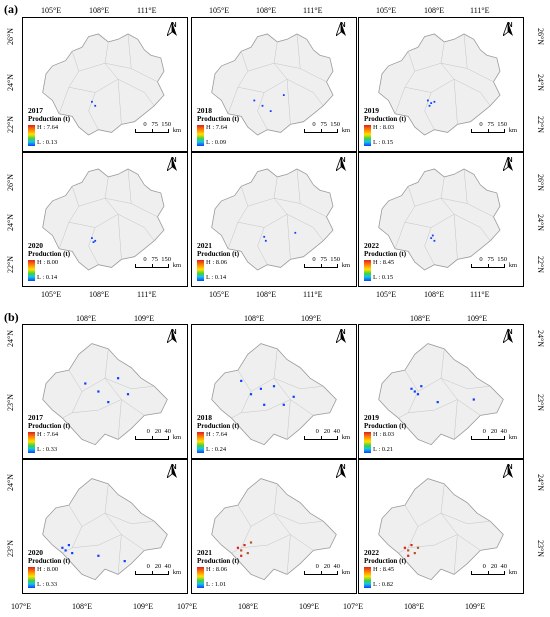  What do you see at coordinates (11, 317) in the screenshot?
I see `panel-label-b: (b)` at bounding box center [11, 317].